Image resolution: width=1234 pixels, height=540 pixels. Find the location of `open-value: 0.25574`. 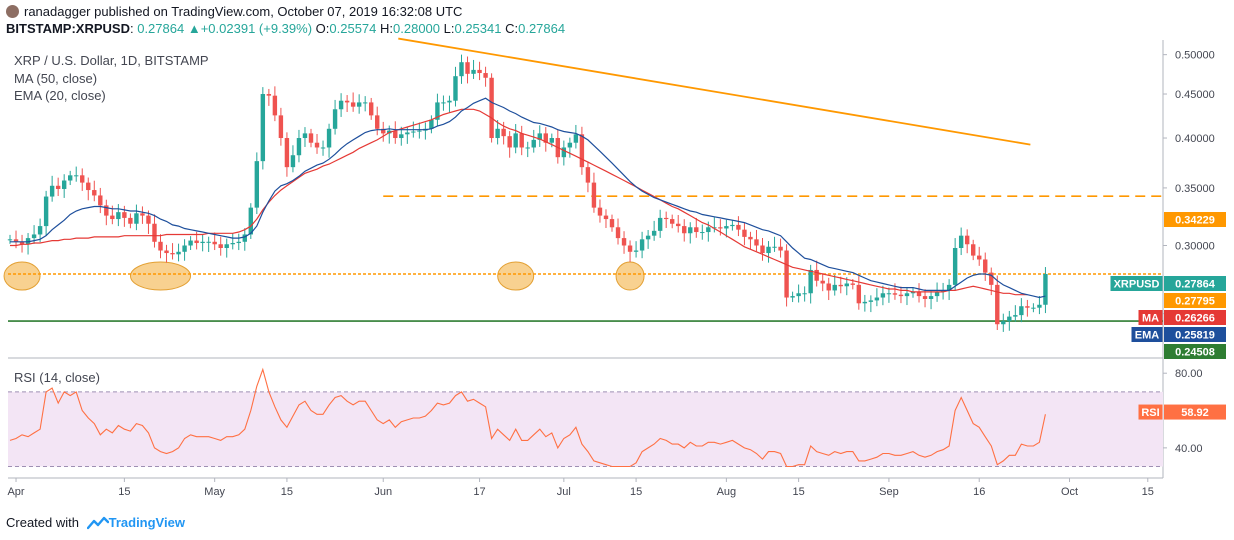

open-value: 0.25574 is located at coordinates (353, 28).